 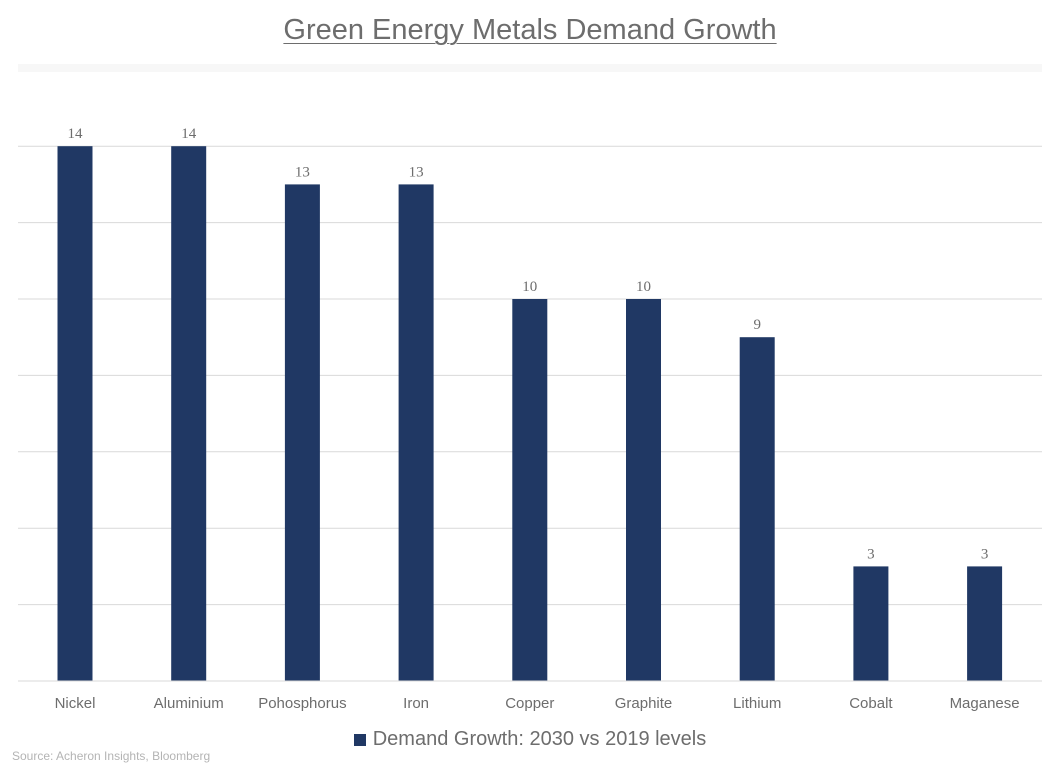 I want to click on x-tick-label: Lithium, so click(x=757, y=703).